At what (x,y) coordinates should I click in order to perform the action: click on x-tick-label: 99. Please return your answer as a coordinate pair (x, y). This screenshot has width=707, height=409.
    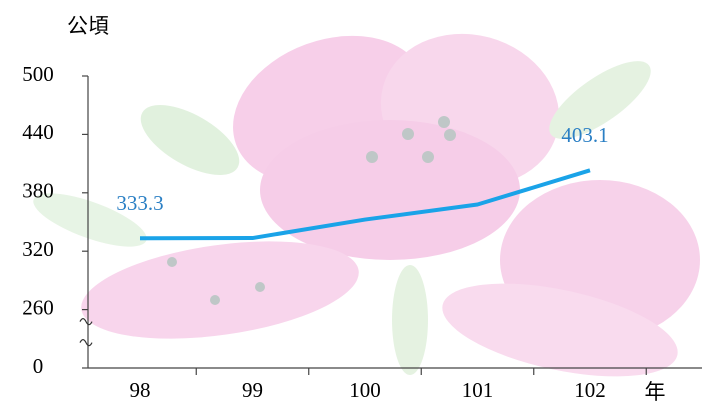
    Looking at the image, I should click on (252, 390).